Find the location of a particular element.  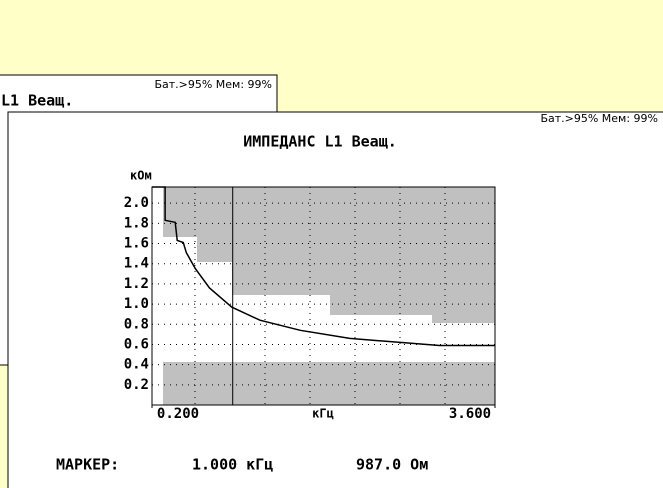

y-tick-label: 2.0 is located at coordinates (136, 203).